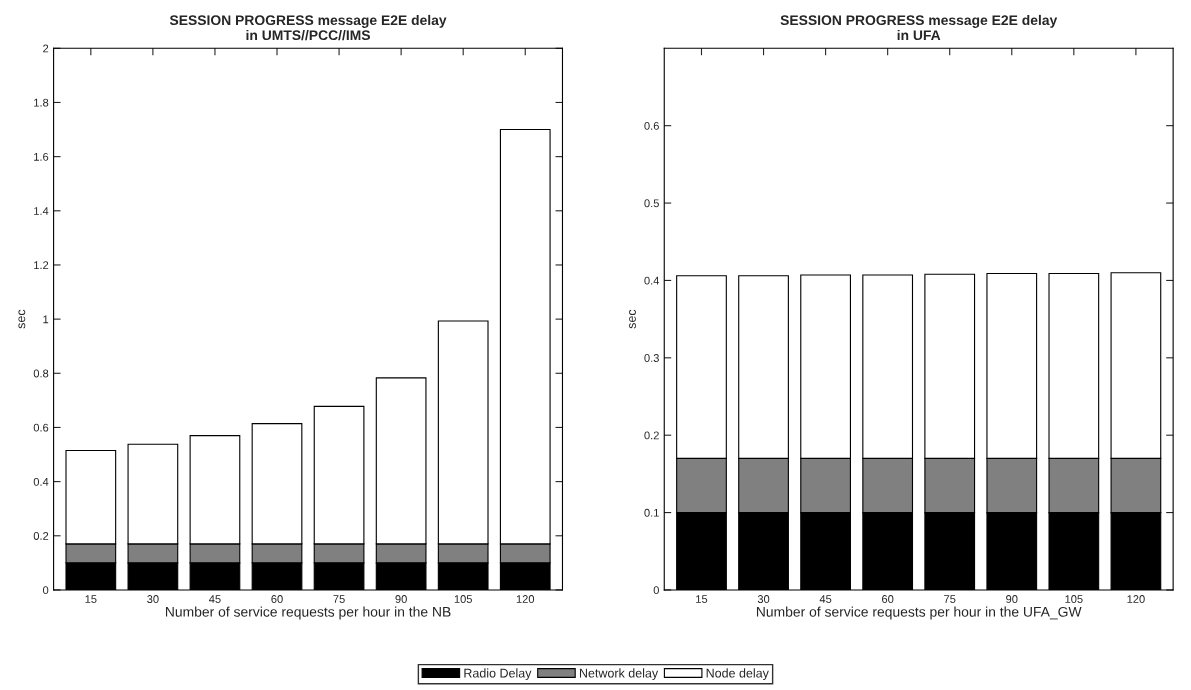 This screenshot has width=1191, height=690. What do you see at coordinates (308, 613) in the screenshot?
I see `x-axis-title: Number of service requests per hour in the NB` at bounding box center [308, 613].